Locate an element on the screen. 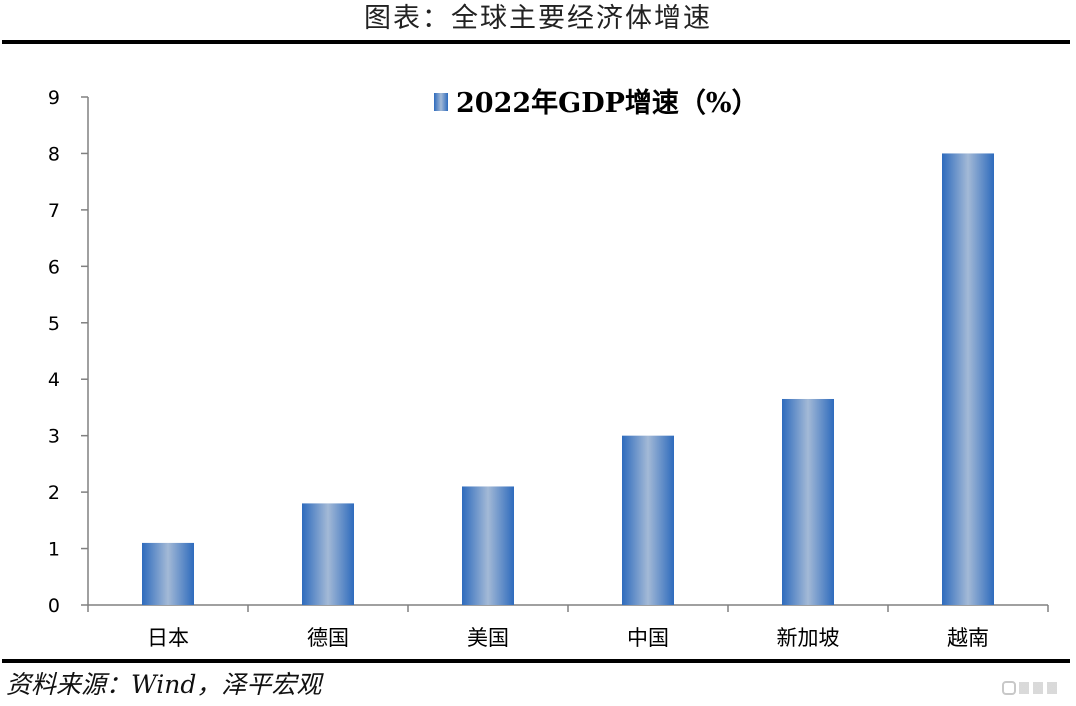 Image resolution: width=1076 pixels, height=706 pixels. y-tick-label: 4 is located at coordinates (54, 380).